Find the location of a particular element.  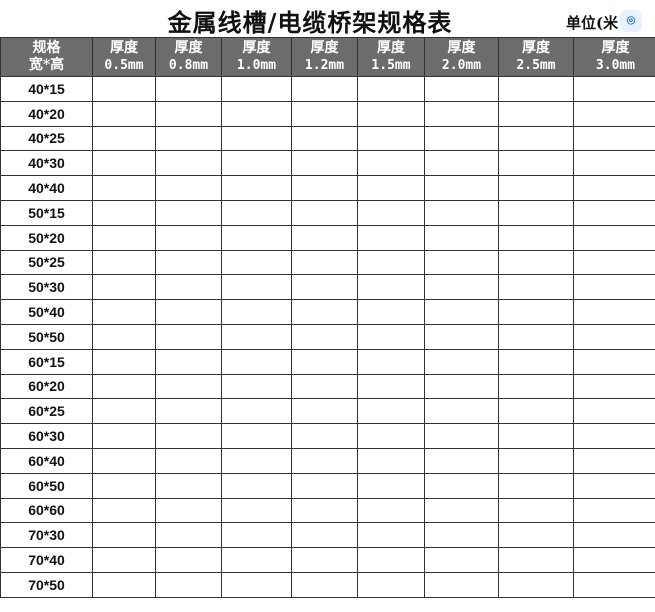

spec-cell: 40*25 is located at coordinates (46, 138).